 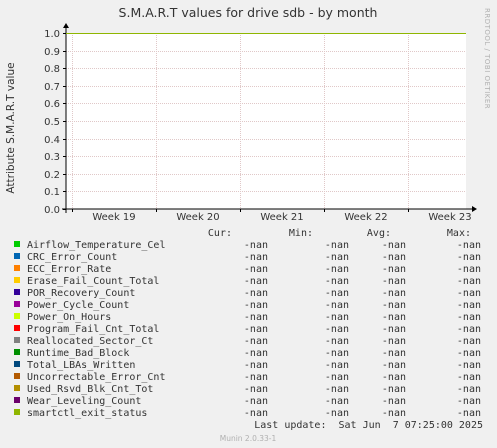 What do you see at coordinates (52, 140) in the screenshot?
I see `y-tick-label: 0.4` at bounding box center [52, 140].